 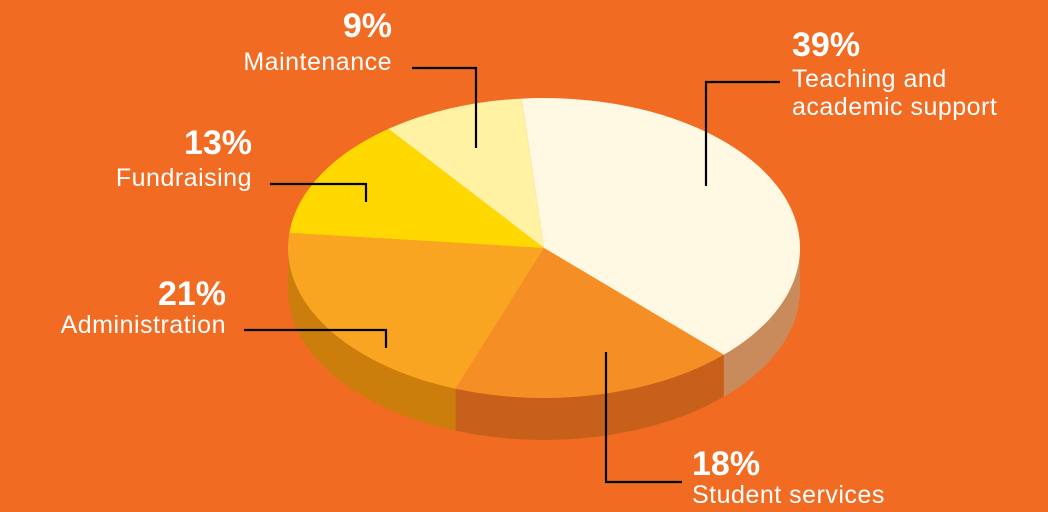 I want to click on slice-percent-1: 18%, so click(x=726, y=464).